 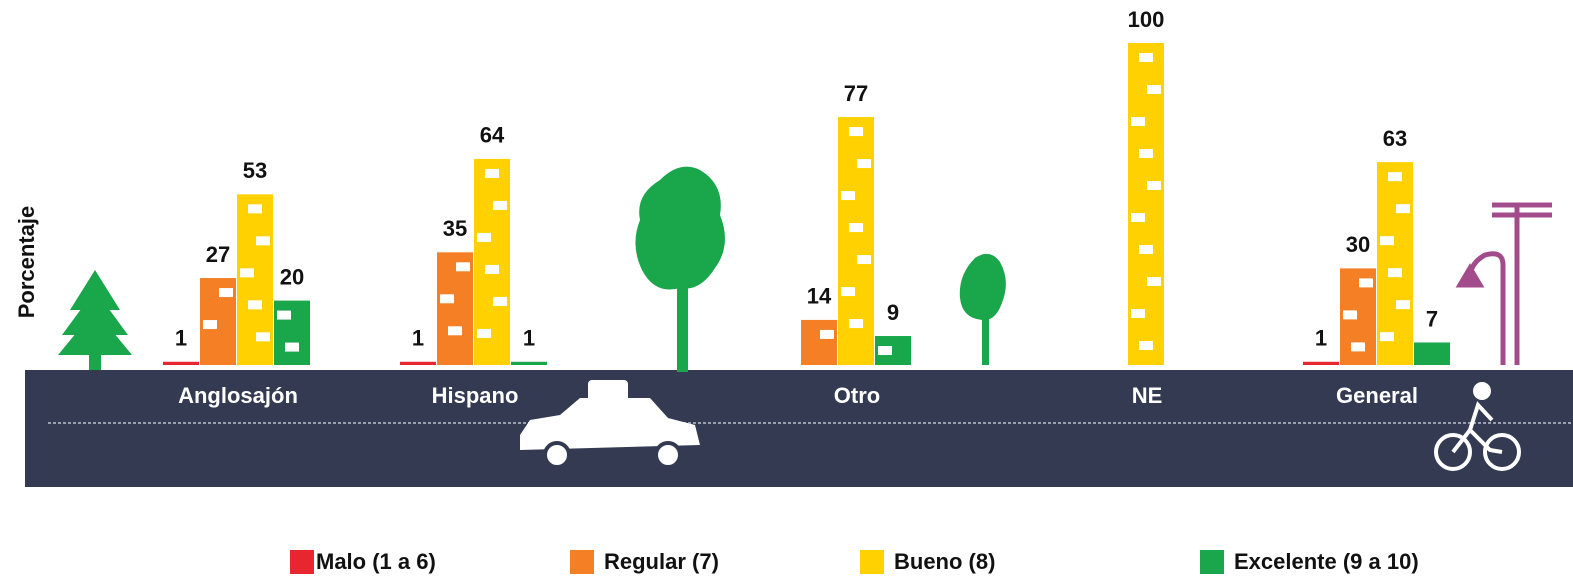 I want to click on lamp-post, so click(x=1503, y=283).